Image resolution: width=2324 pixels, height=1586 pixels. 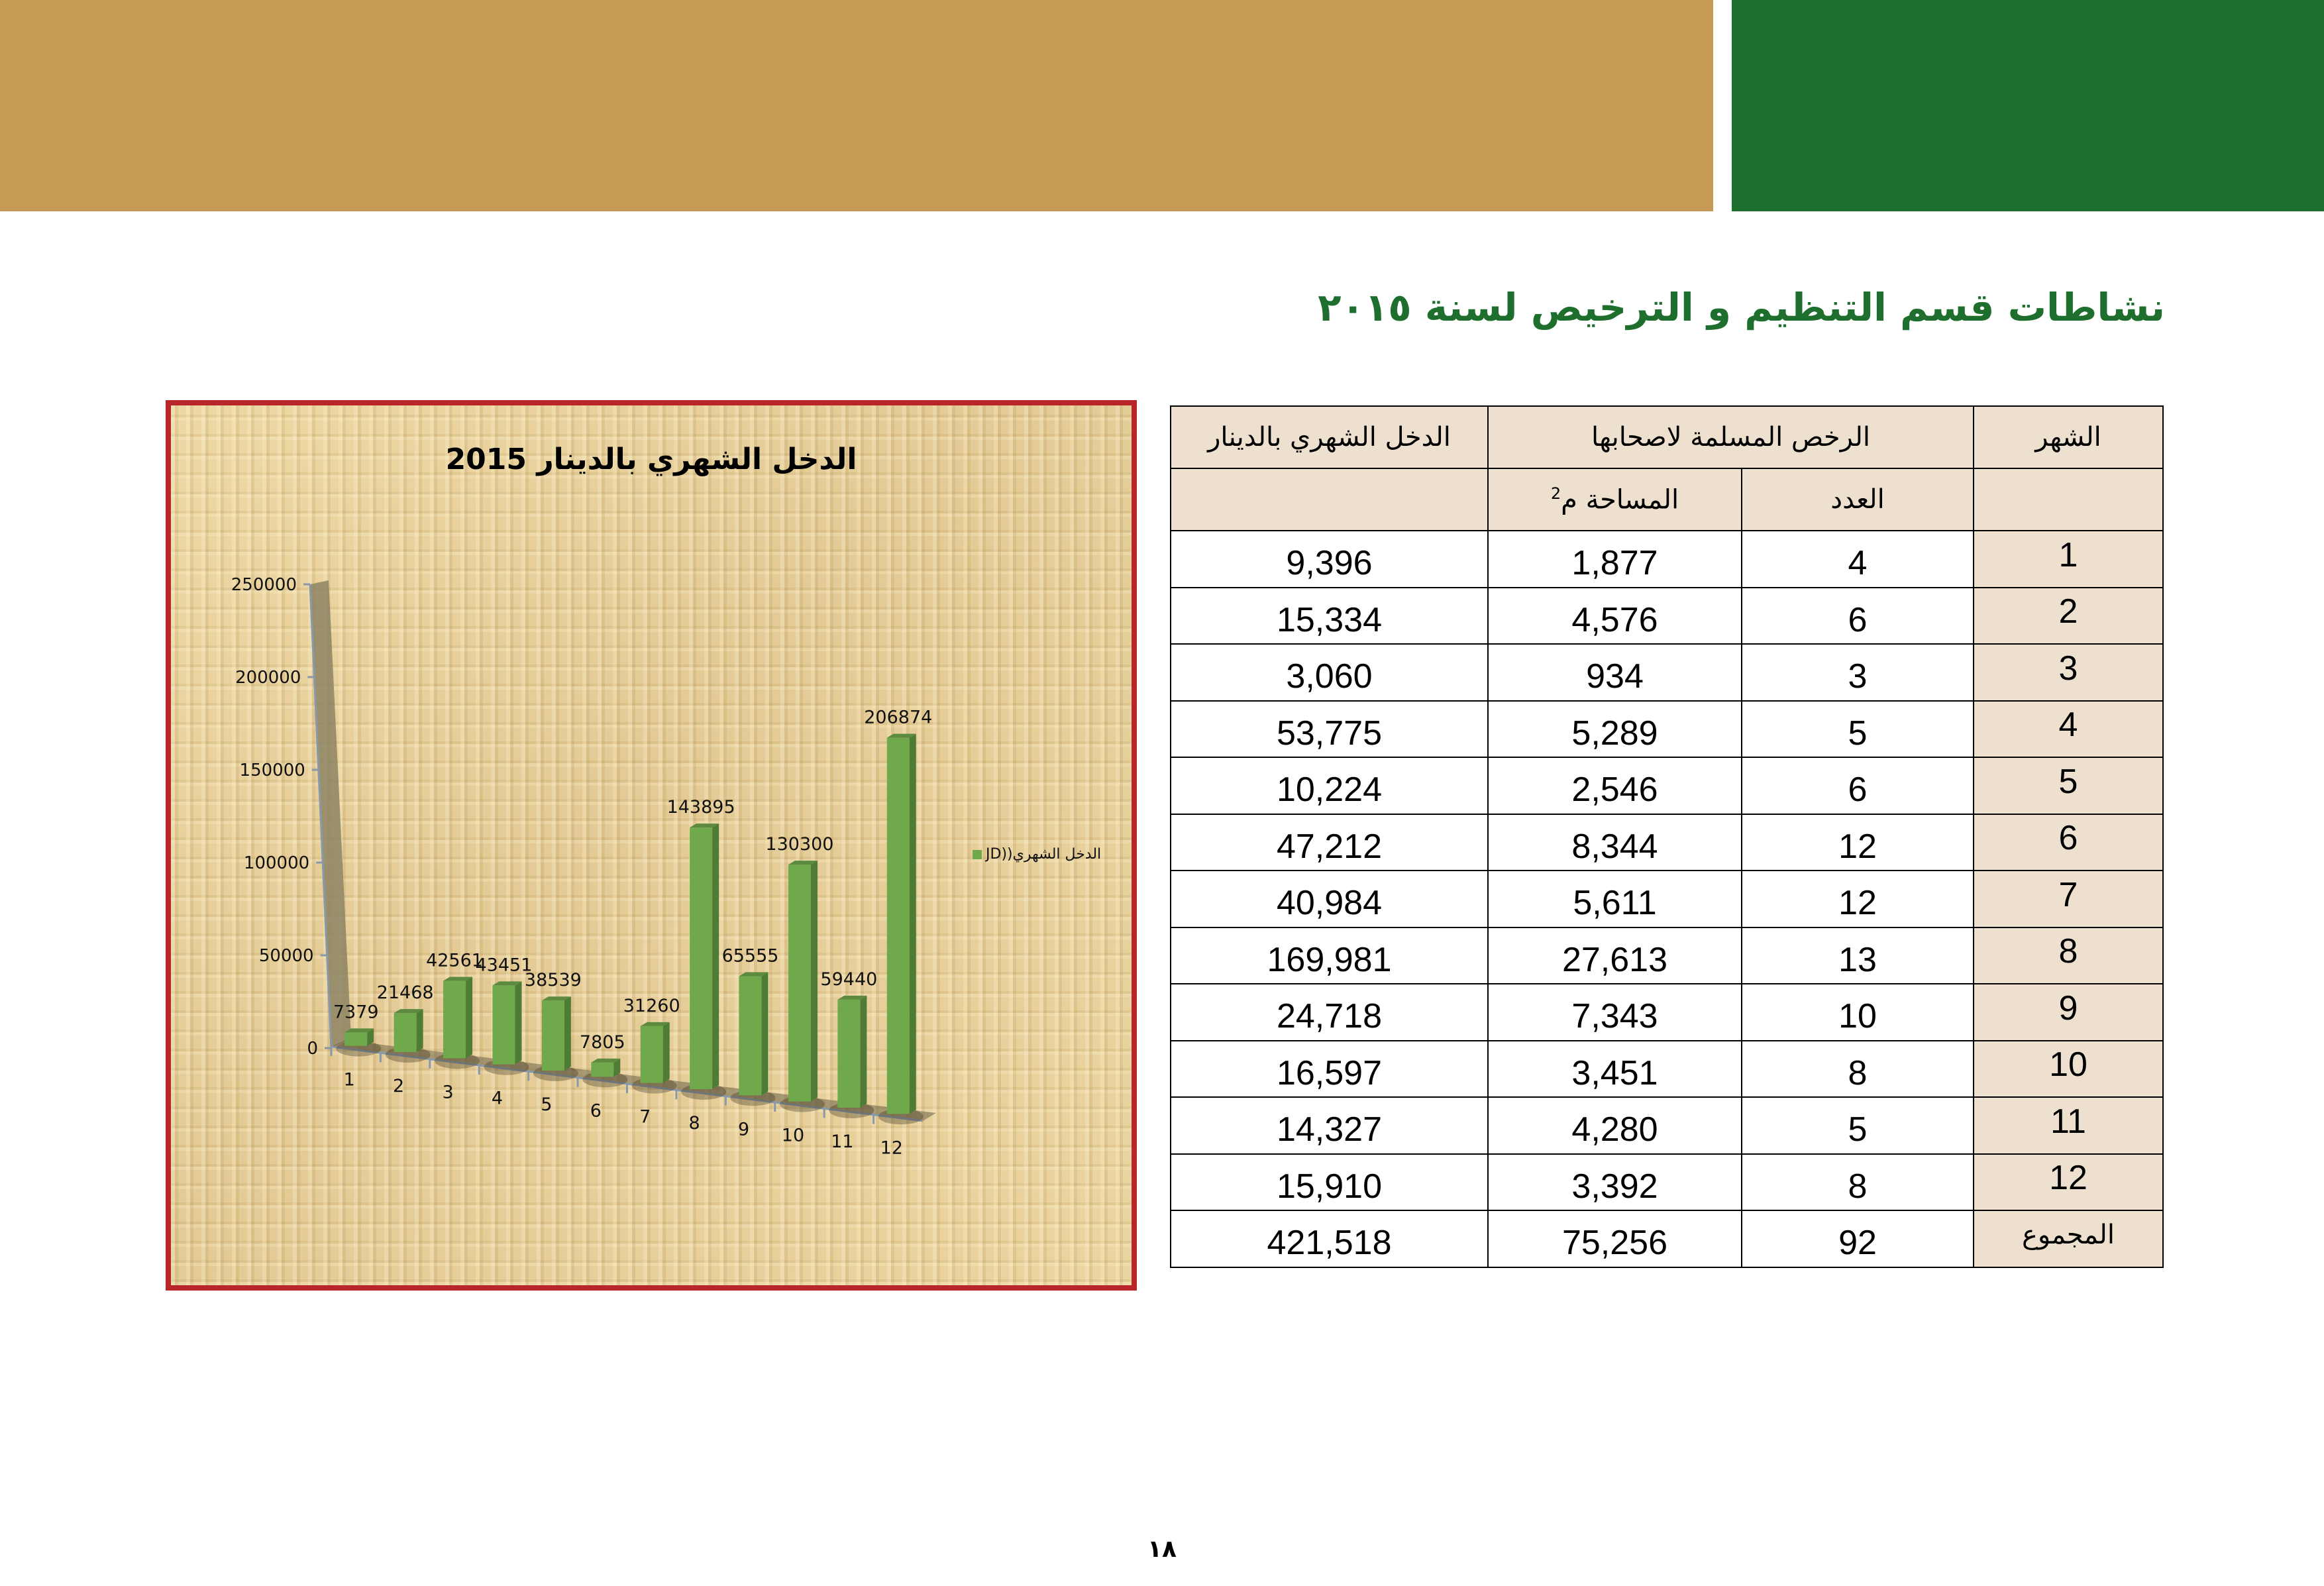 I want to click on cell-income: 3,060, so click(x=1329, y=672).